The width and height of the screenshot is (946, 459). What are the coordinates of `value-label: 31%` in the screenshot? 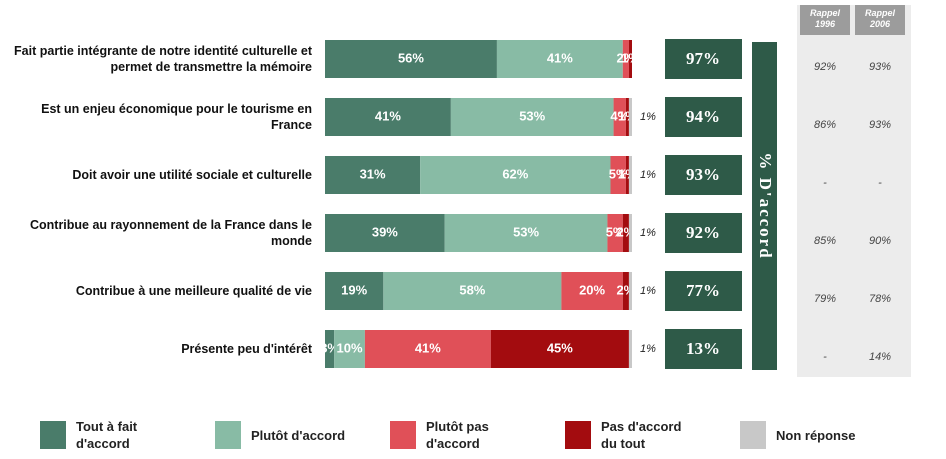 It's located at (373, 173).